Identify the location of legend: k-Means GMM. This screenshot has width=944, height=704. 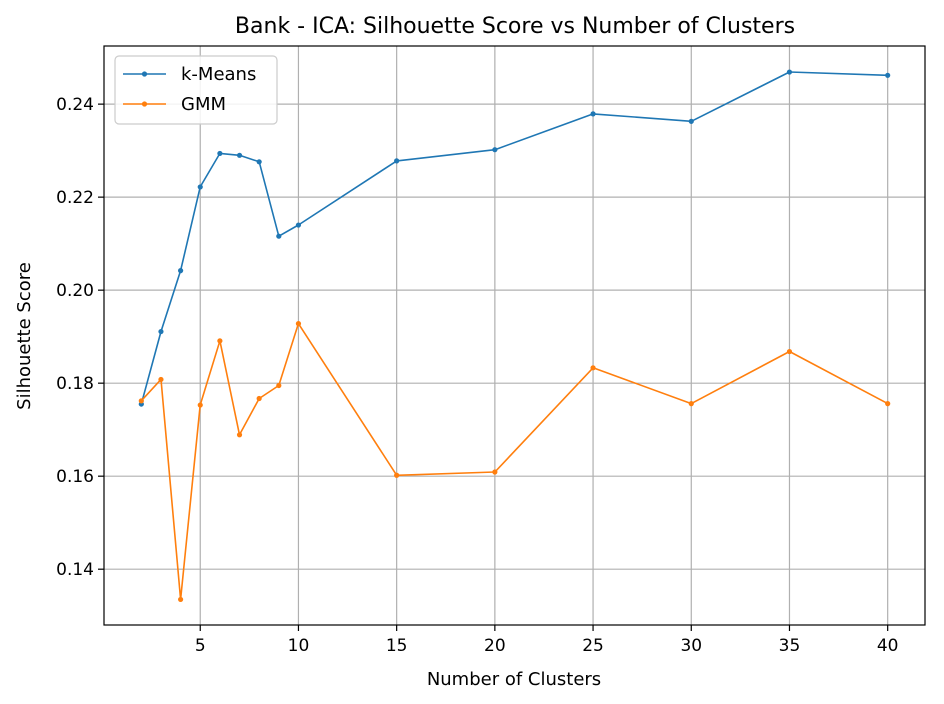
(196, 90).